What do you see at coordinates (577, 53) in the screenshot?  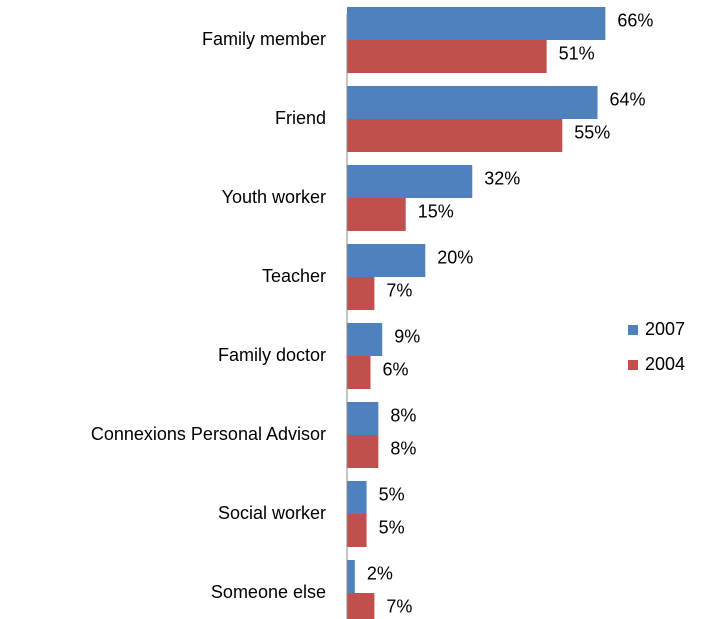 I see `value-label: 51%` at bounding box center [577, 53].